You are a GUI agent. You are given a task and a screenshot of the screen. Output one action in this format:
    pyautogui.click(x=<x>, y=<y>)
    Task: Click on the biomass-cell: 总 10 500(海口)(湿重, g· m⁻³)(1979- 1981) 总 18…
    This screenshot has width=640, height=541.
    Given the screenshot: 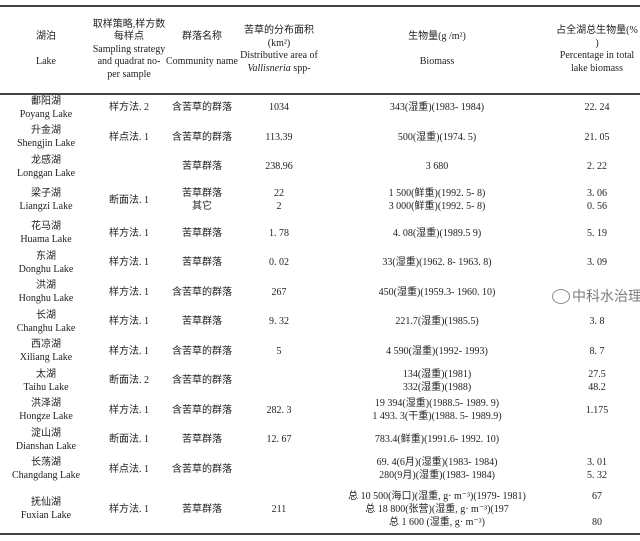 What is the action you would take?
    pyautogui.click(x=437, y=509)
    